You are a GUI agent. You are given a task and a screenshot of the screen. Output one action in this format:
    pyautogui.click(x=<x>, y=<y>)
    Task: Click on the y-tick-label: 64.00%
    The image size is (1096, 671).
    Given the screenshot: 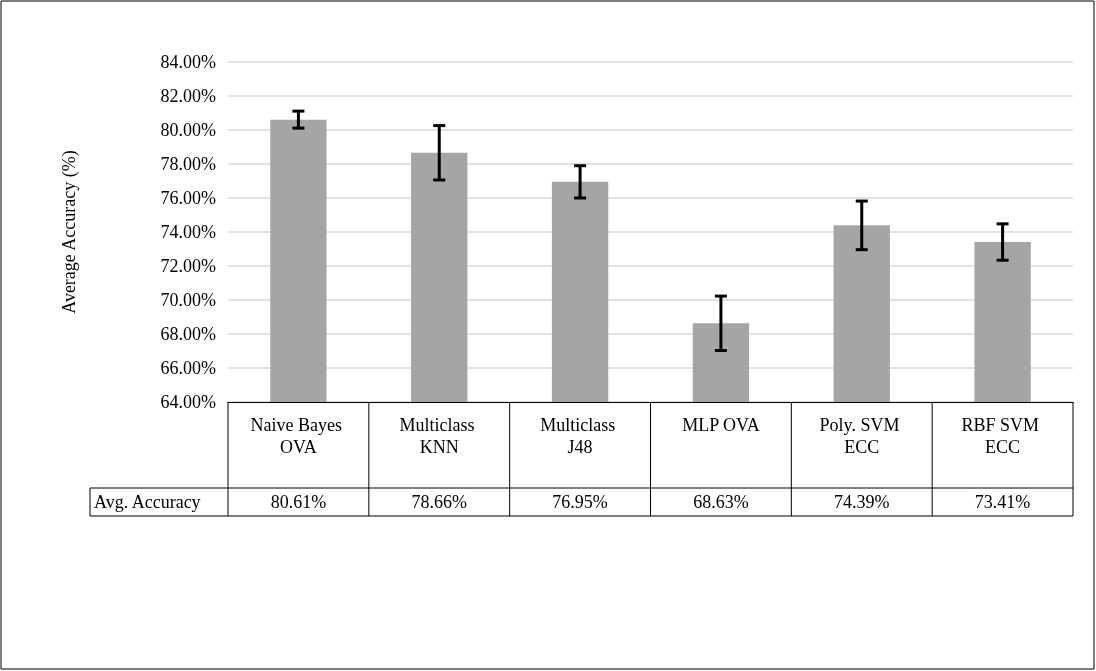 What is the action you would take?
    pyautogui.click(x=188, y=402)
    